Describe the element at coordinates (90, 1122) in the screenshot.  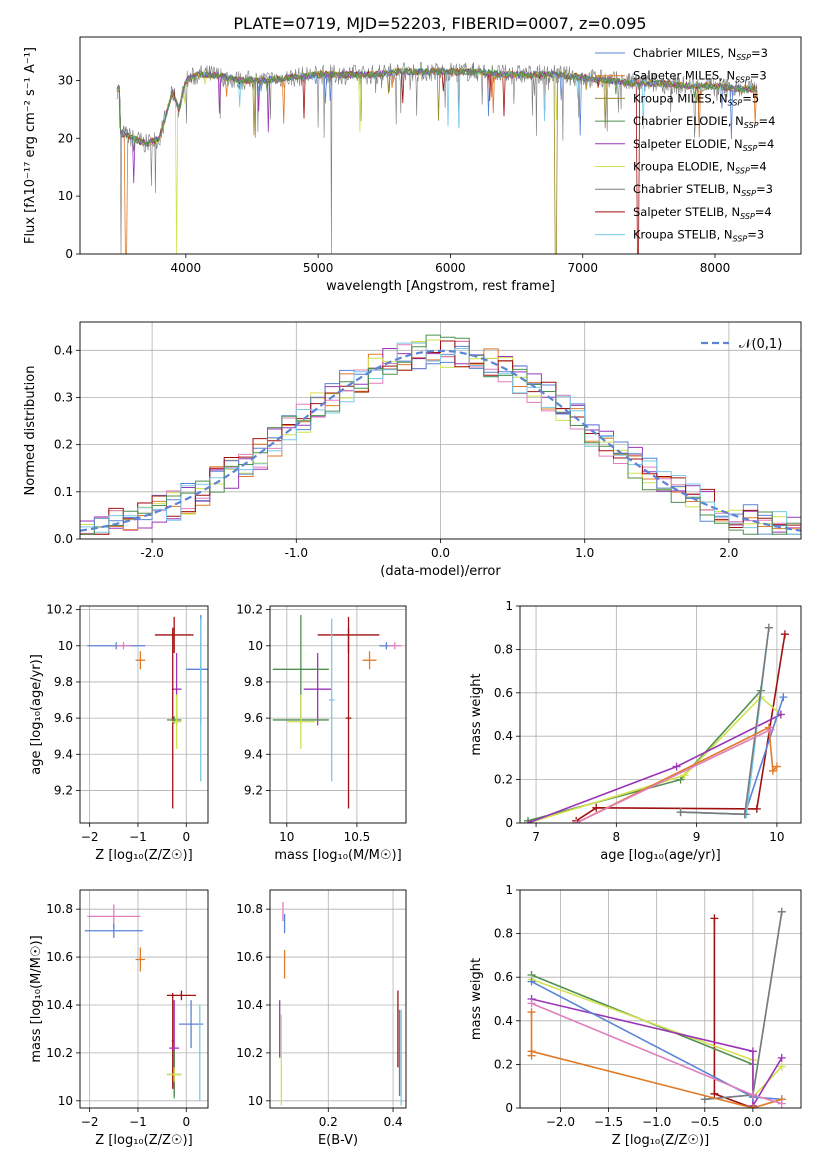
I see `x-tick-label: −2` at that location.